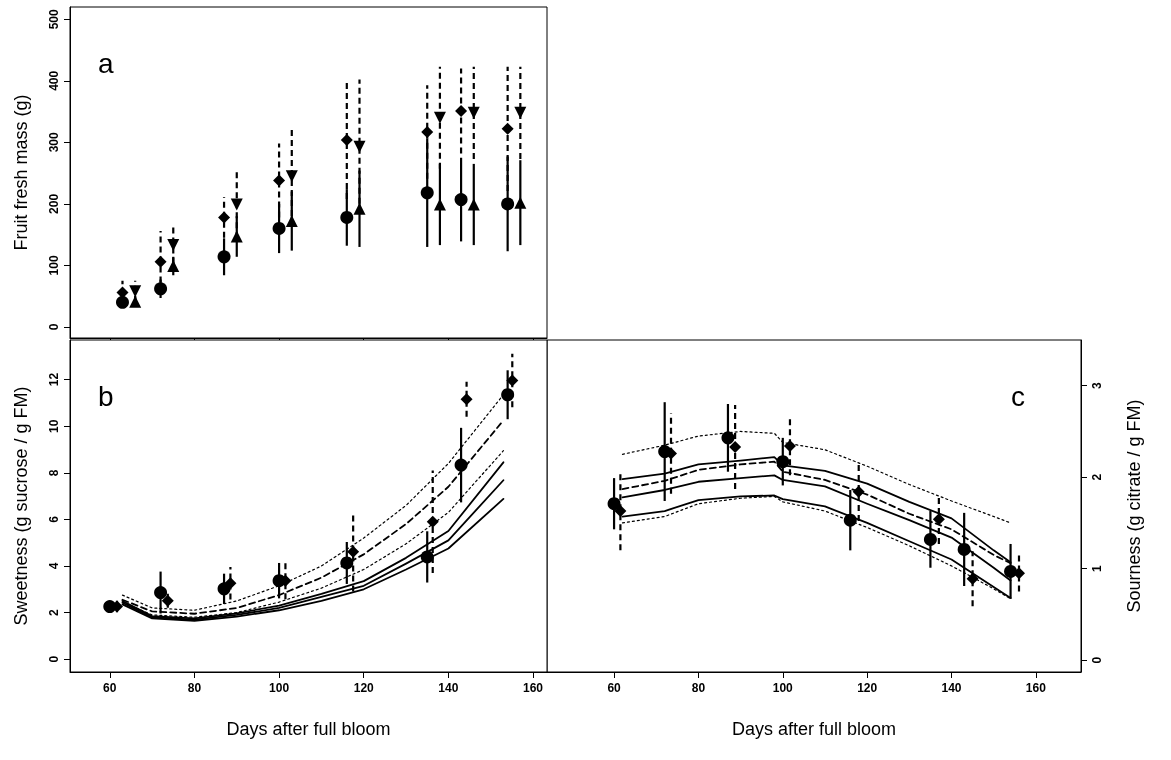  I want to click on y-tick-label: 2, so click(54, 612).